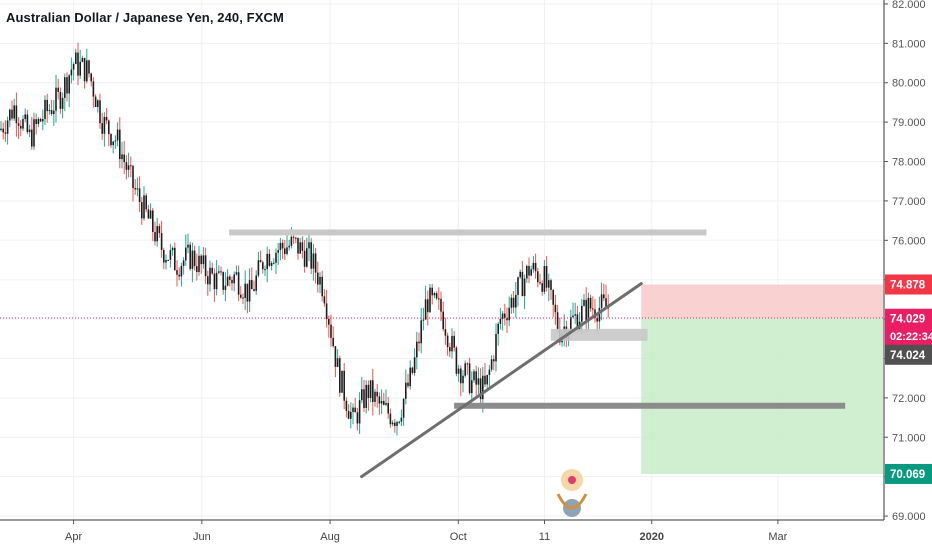 The height and width of the screenshot is (555, 932). What do you see at coordinates (908, 284) in the screenshot?
I see `price-label-bg` at bounding box center [908, 284].